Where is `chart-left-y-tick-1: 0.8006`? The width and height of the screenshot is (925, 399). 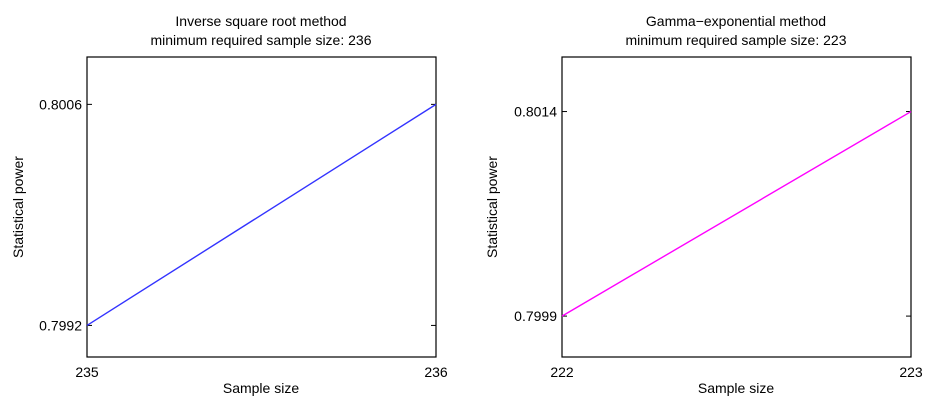
chart-left-y-tick-1: 0.8006 is located at coordinates (60, 104).